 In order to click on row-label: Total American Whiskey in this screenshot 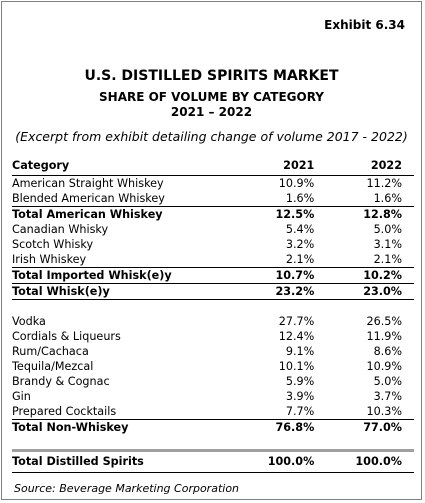, I will do `click(138, 214)`.